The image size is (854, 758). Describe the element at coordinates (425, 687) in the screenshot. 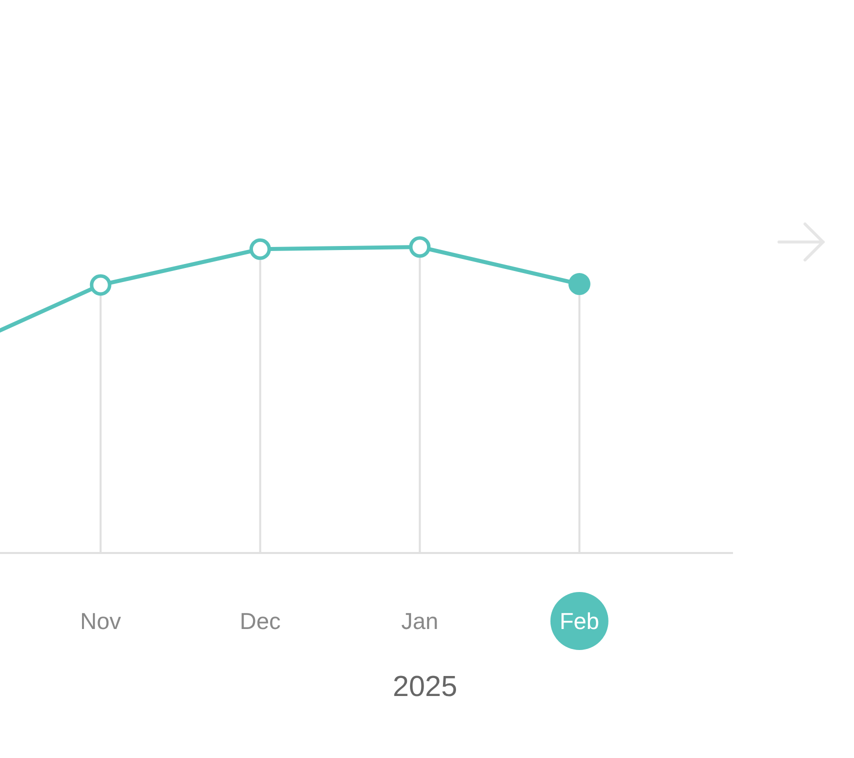

I see `text: 2025` at that location.